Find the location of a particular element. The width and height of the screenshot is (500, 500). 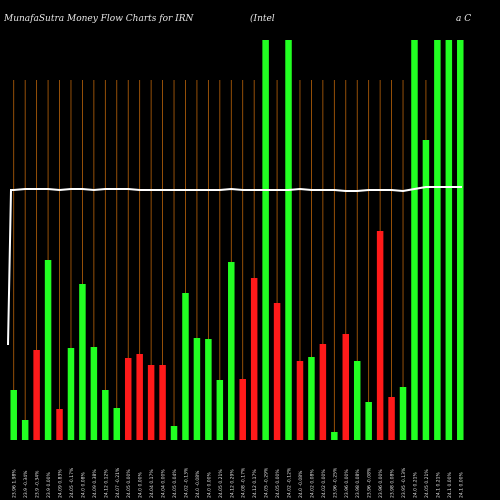

x-tick-label: 24.05 0.04% is located at coordinates (175, 483).